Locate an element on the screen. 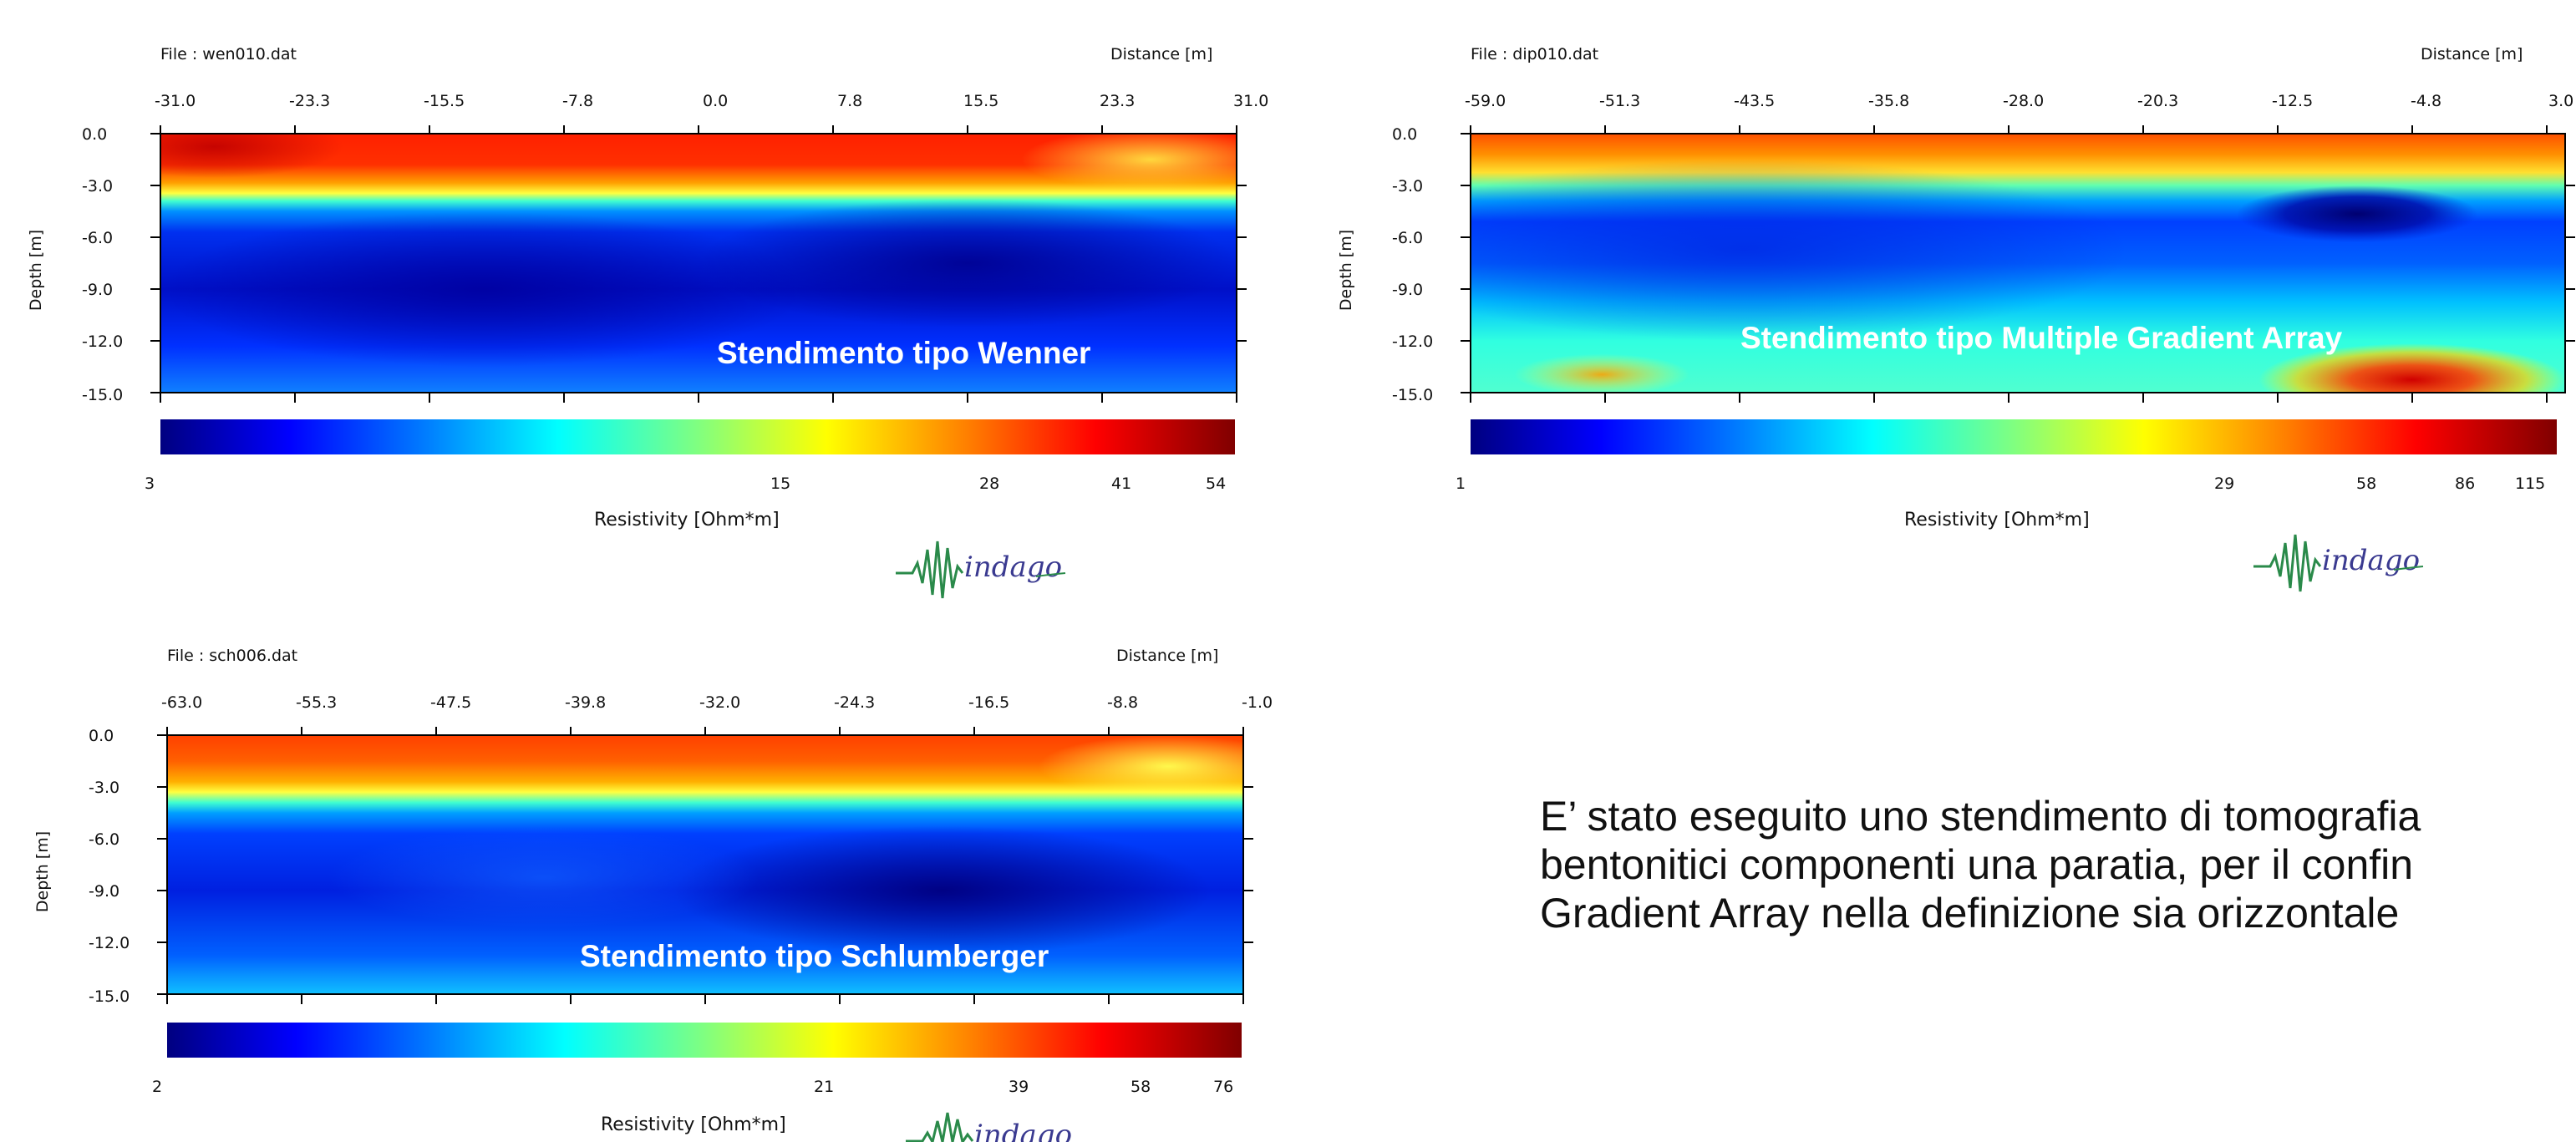 The width and height of the screenshot is (2576, 1142). x-tick-label: 7.8 is located at coordinates (850, 101).